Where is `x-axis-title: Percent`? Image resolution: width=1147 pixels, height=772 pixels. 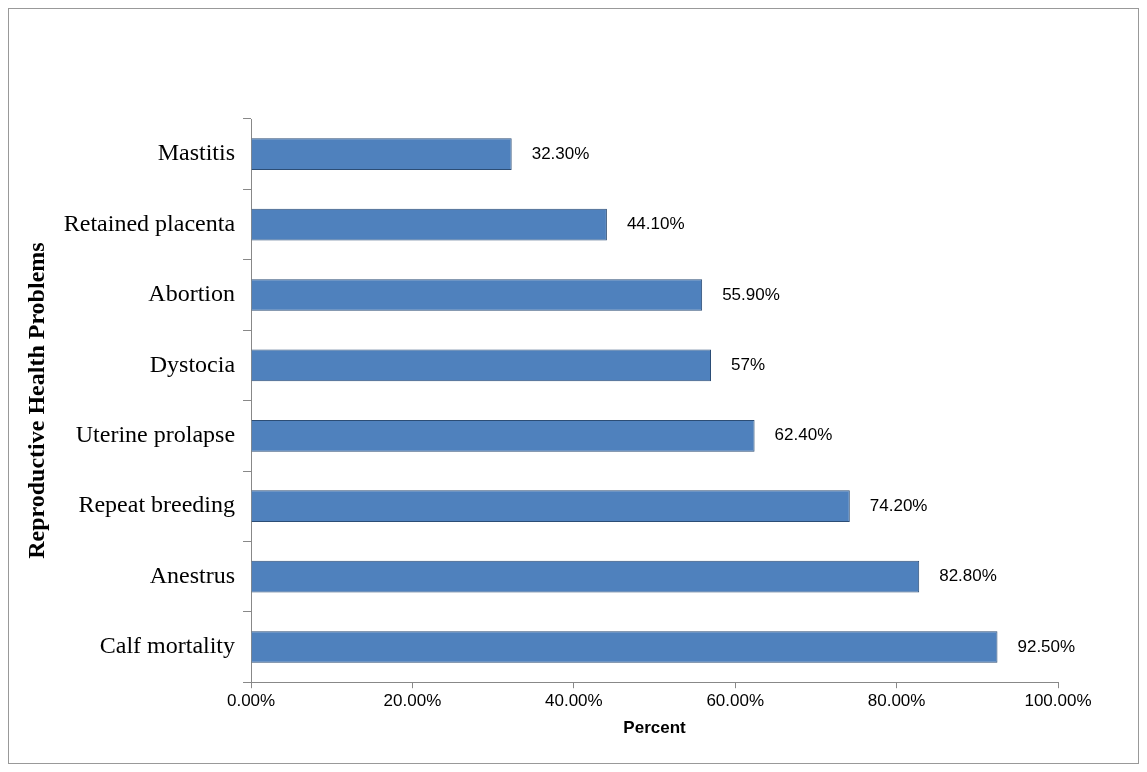
x-axis-title: Percent is located at coordinates (655, 728).